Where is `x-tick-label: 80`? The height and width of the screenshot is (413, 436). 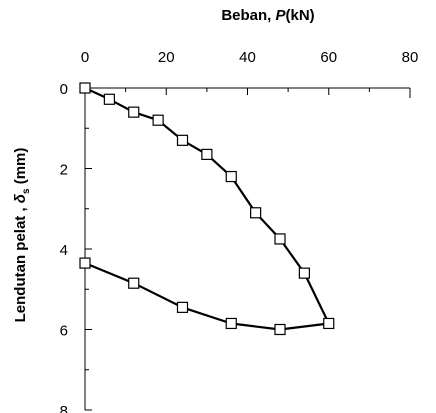 x-tick-label: 80 is located at coordinates (410, 57).